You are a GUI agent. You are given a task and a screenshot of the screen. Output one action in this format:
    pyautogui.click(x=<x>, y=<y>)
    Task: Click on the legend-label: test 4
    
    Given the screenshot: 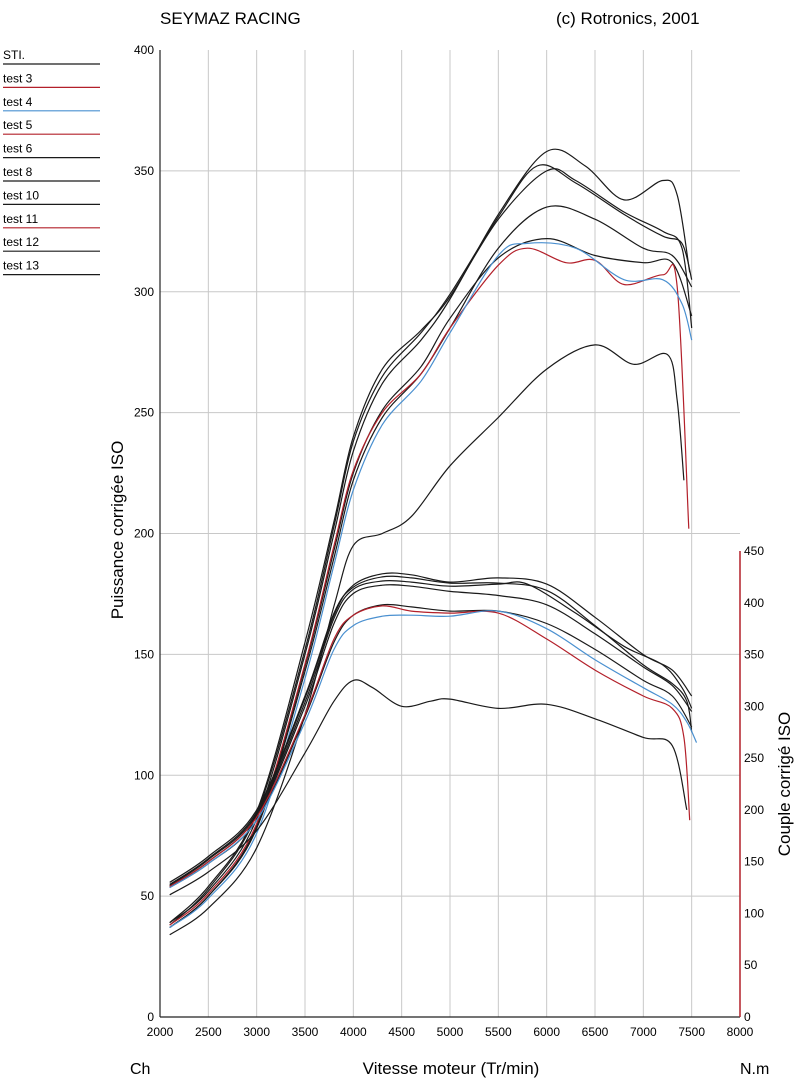 What is the action you would take?
    pyautogui.click(x=18, y=102)
    